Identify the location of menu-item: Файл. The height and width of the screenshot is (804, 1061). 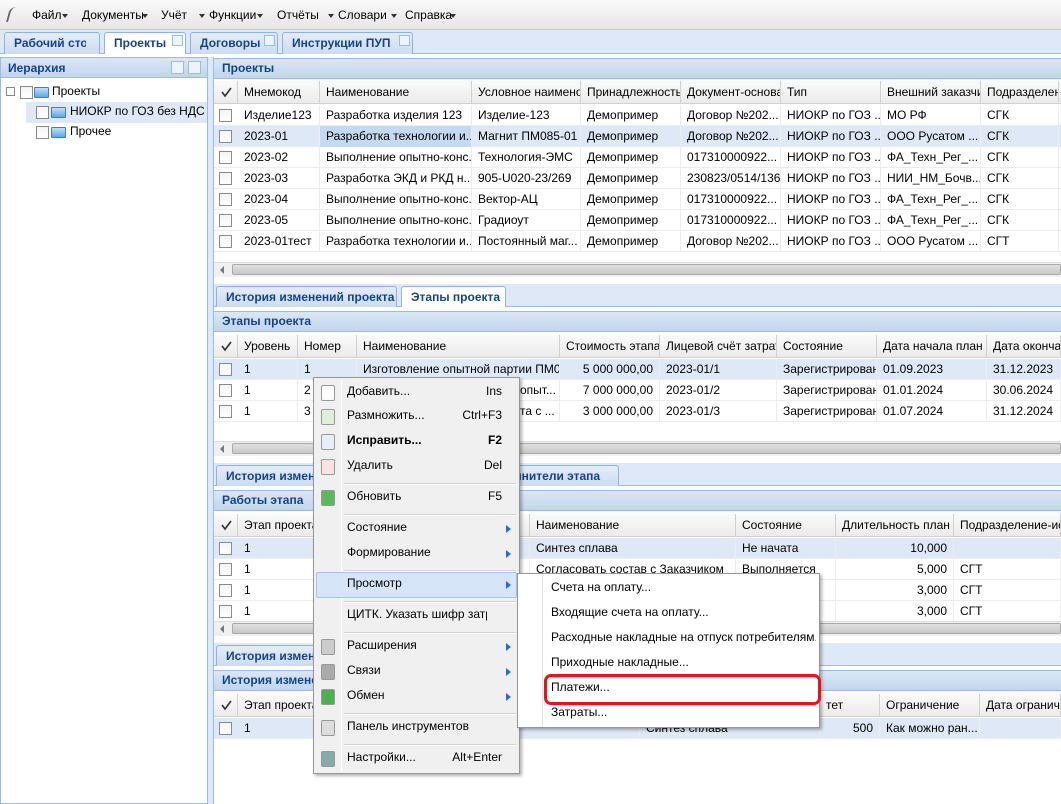
(47, 15).